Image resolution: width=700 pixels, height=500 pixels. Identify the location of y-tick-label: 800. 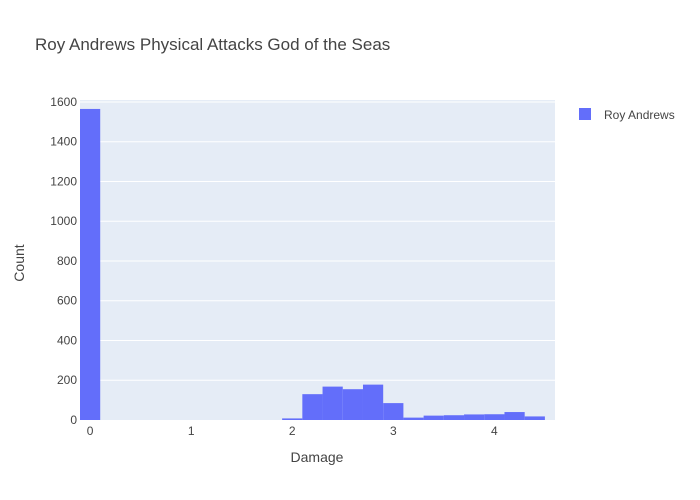
(67, 261).